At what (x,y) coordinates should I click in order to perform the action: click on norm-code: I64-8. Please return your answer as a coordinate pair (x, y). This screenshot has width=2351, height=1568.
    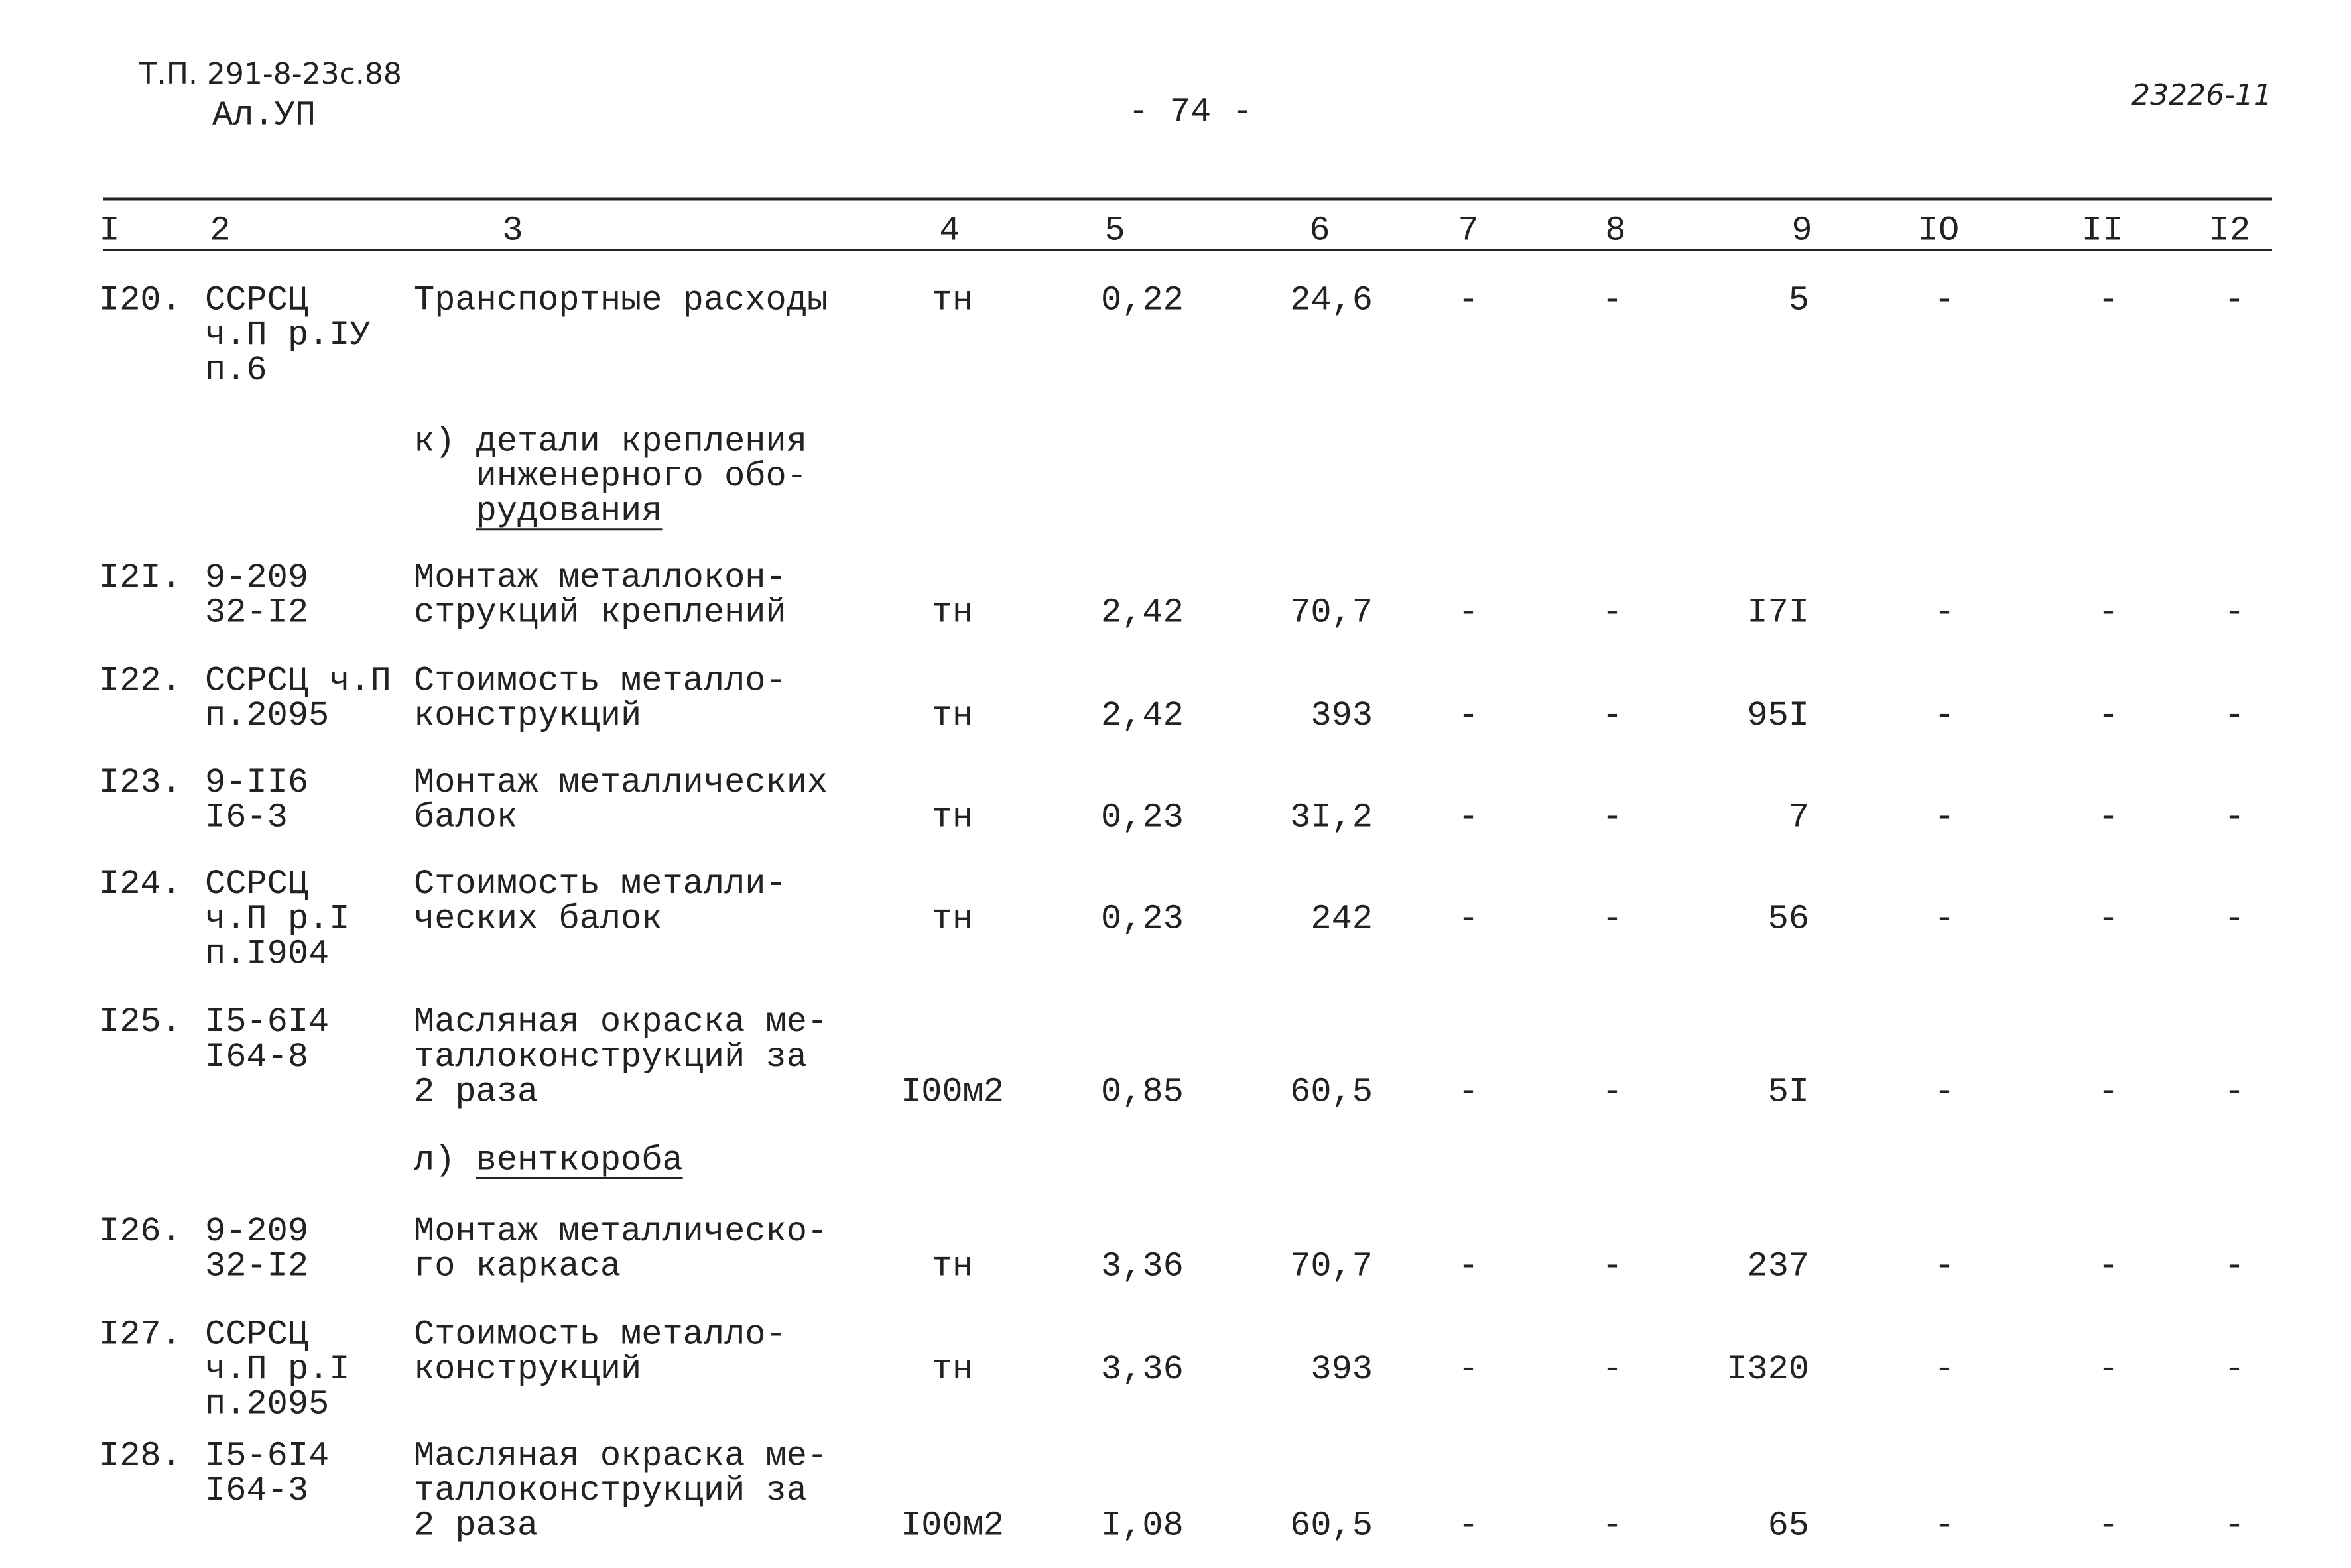
    Looking at the image, I should click on (256, 1057).